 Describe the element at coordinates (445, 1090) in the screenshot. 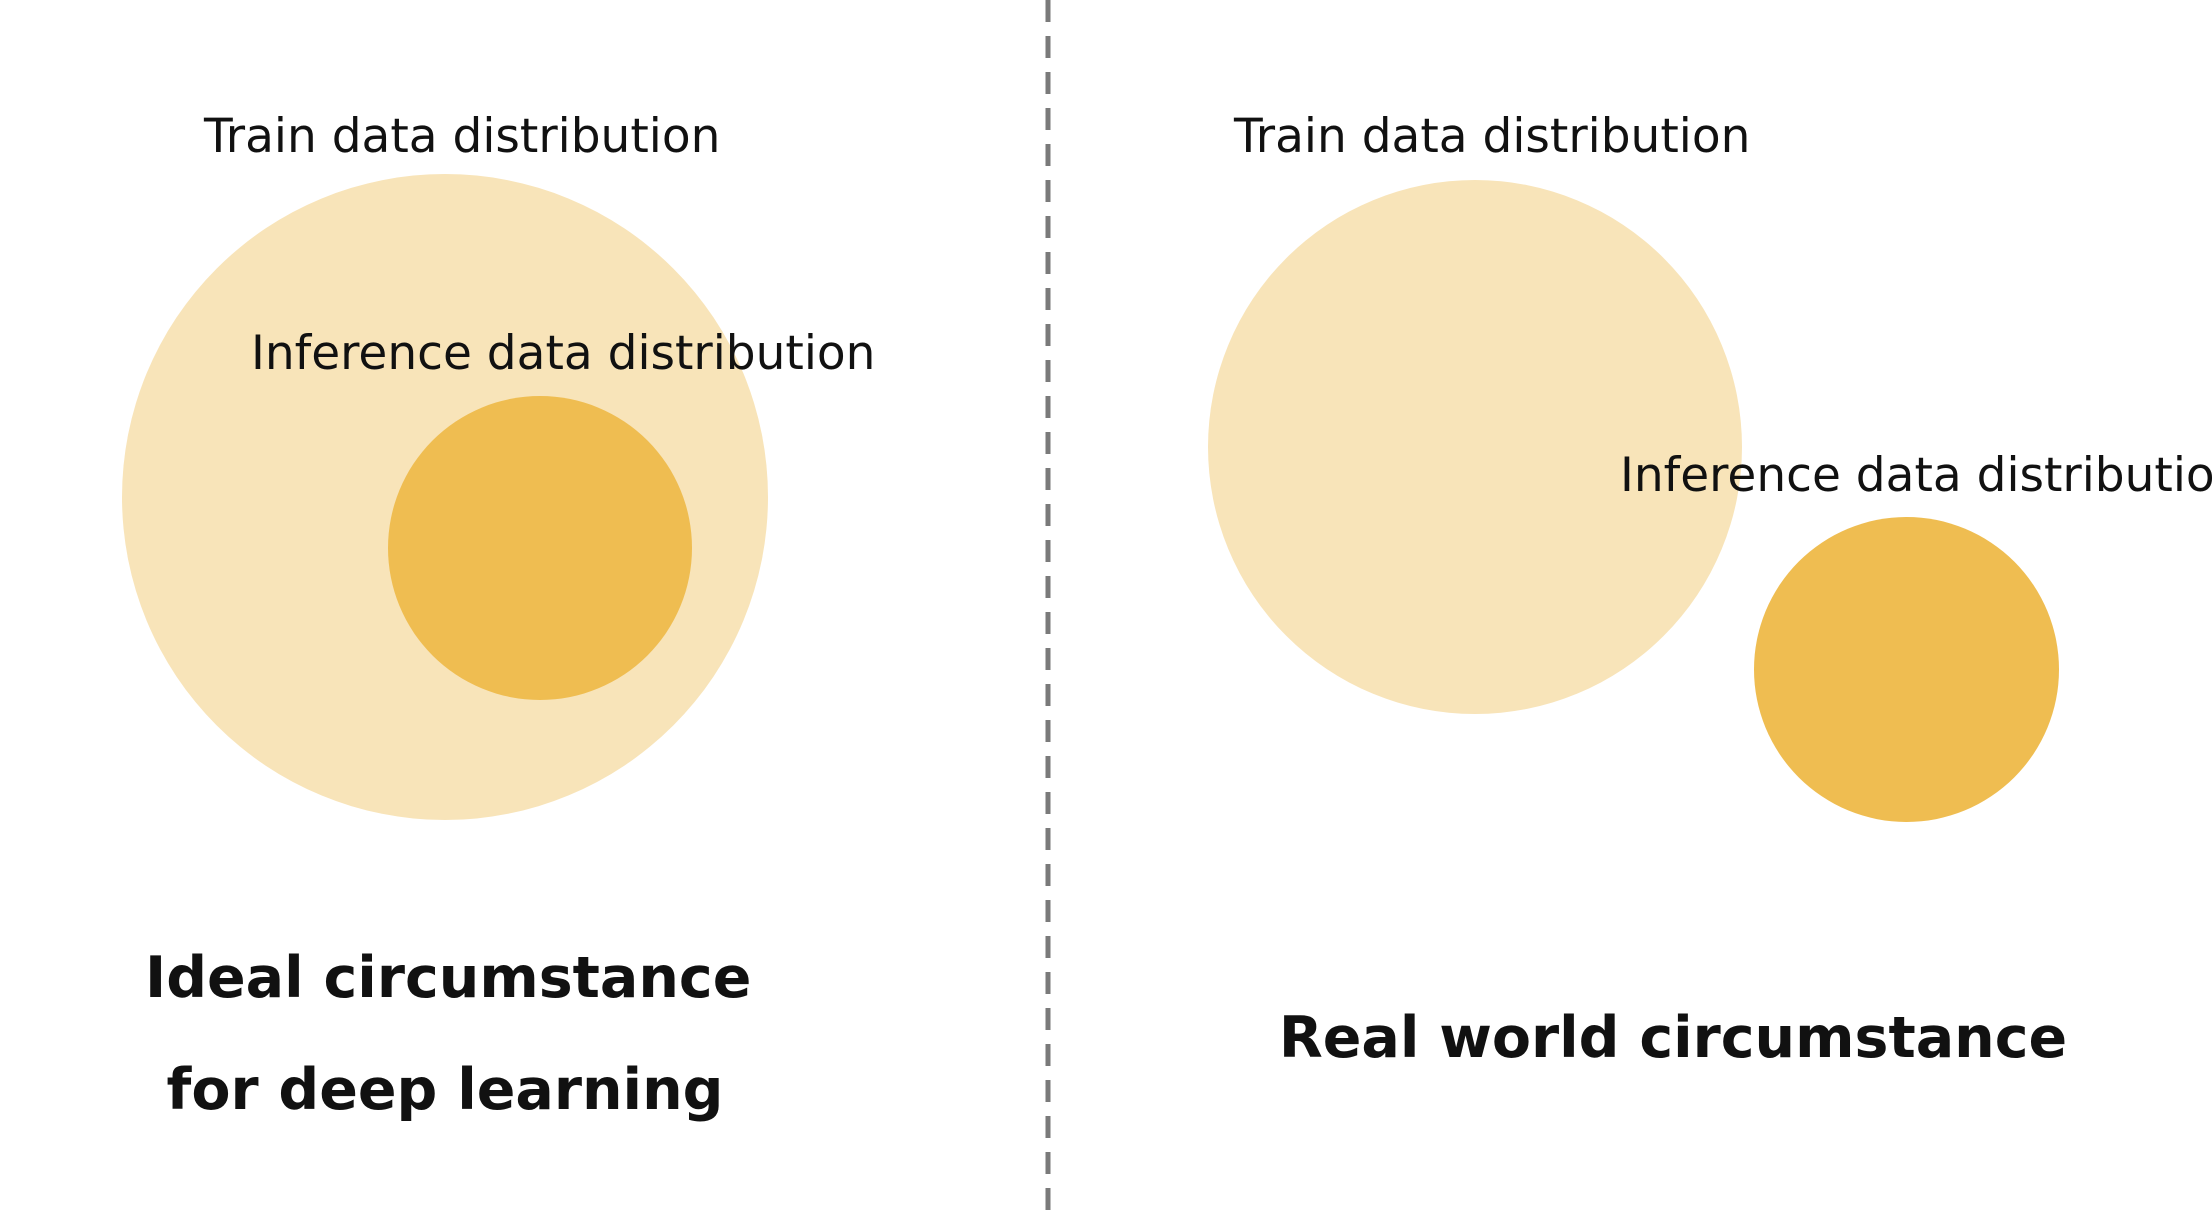

I see `left-caption-line2: for deep learning` at that location.